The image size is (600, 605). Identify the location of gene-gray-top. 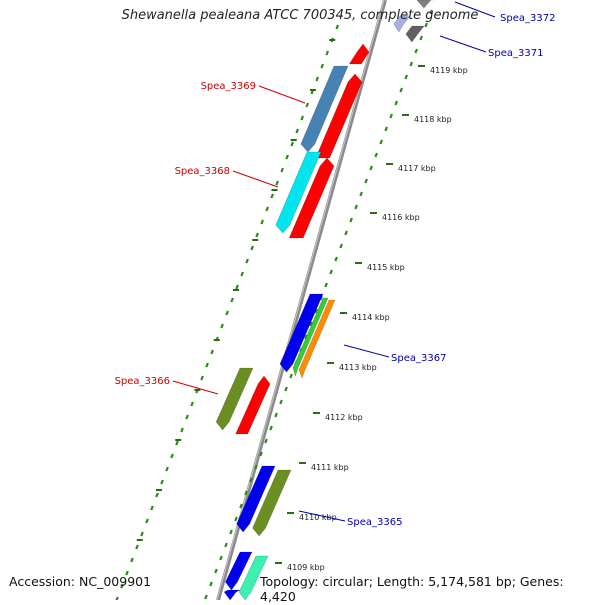
(425, 4).